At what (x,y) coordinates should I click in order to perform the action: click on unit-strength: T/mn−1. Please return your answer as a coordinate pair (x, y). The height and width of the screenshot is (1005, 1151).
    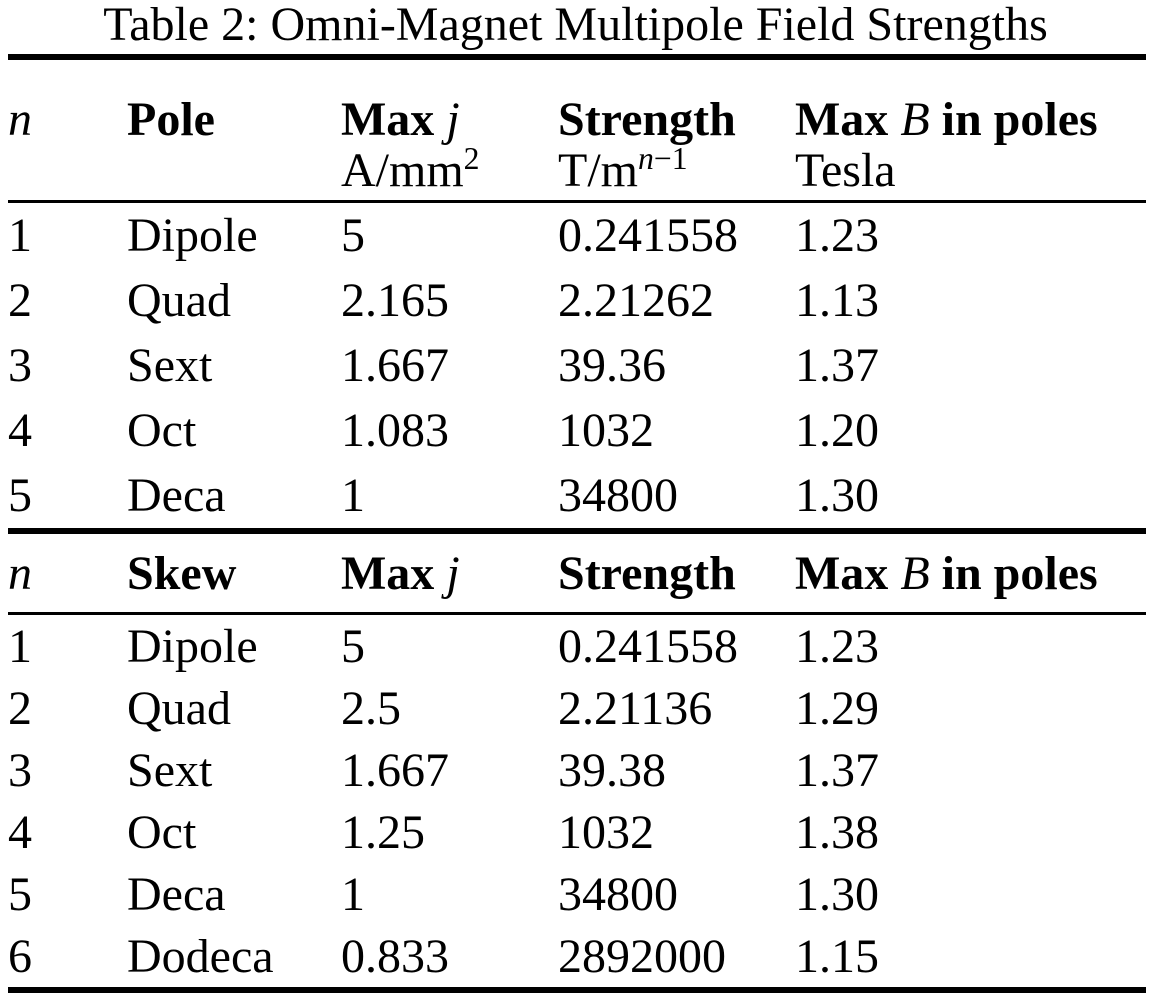
    Looking at the image, I should click on (676, 170).